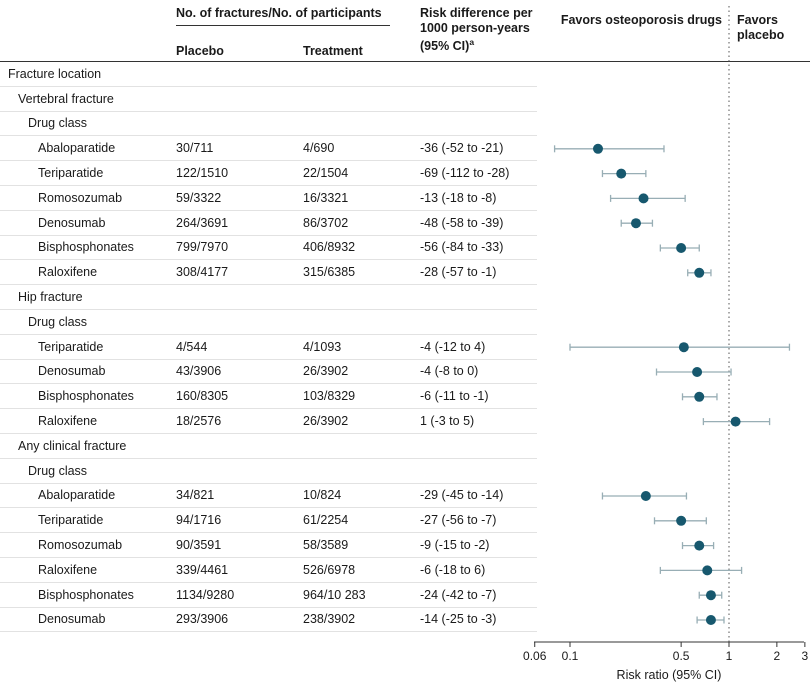  What do you see at coordinates (777, 656) in the screenshot?
I see `x-axis-tick-label: 2` at bounding box center [777, 656].